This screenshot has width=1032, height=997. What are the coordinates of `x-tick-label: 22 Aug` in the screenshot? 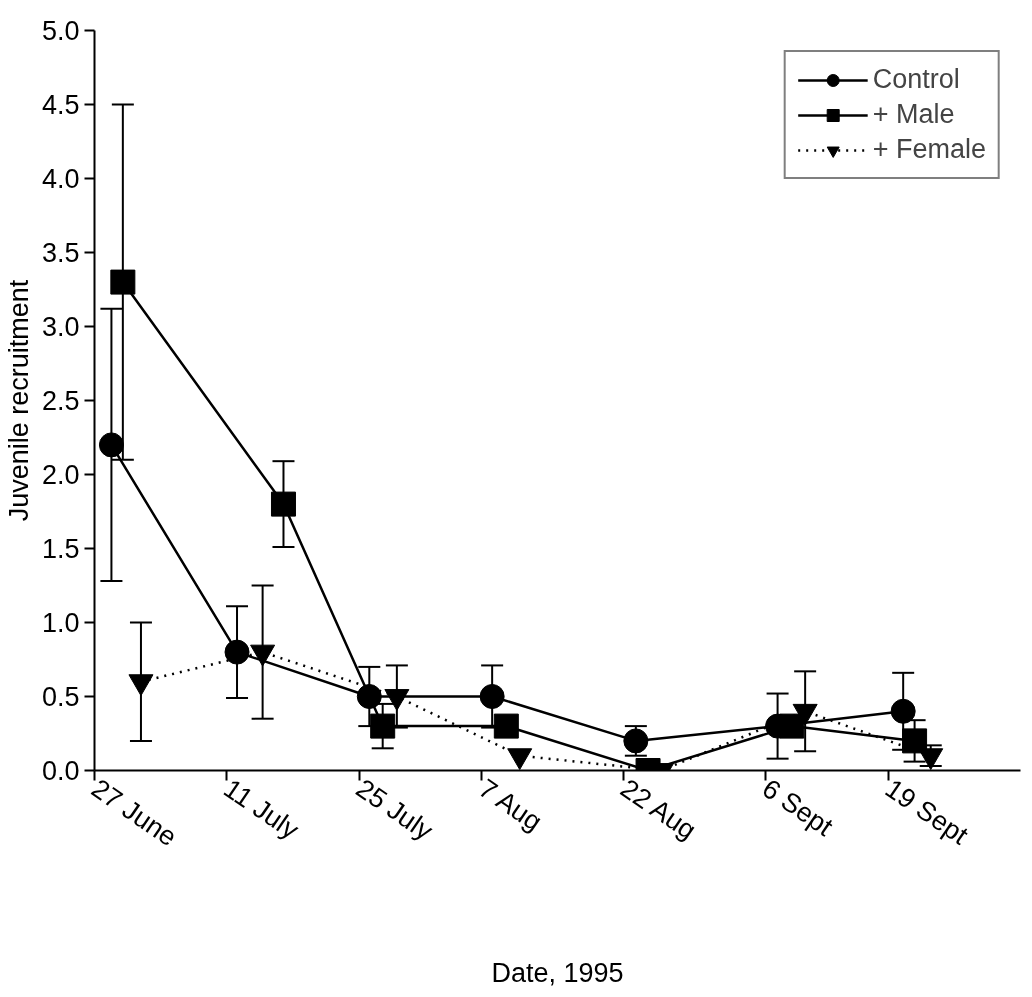 It's located at (658, 809).